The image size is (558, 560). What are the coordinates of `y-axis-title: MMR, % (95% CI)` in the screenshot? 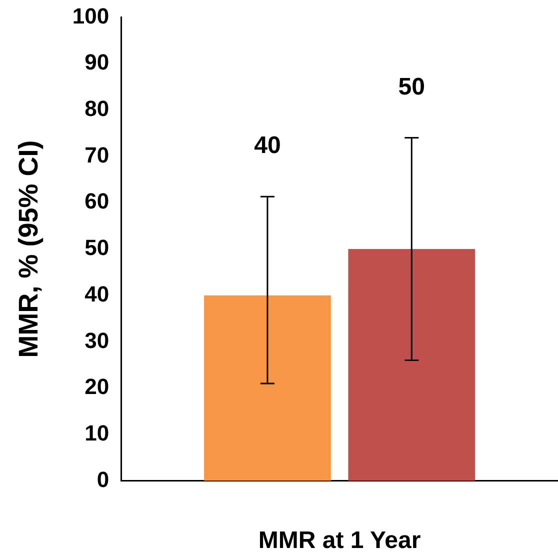 It's located at (29, 249).